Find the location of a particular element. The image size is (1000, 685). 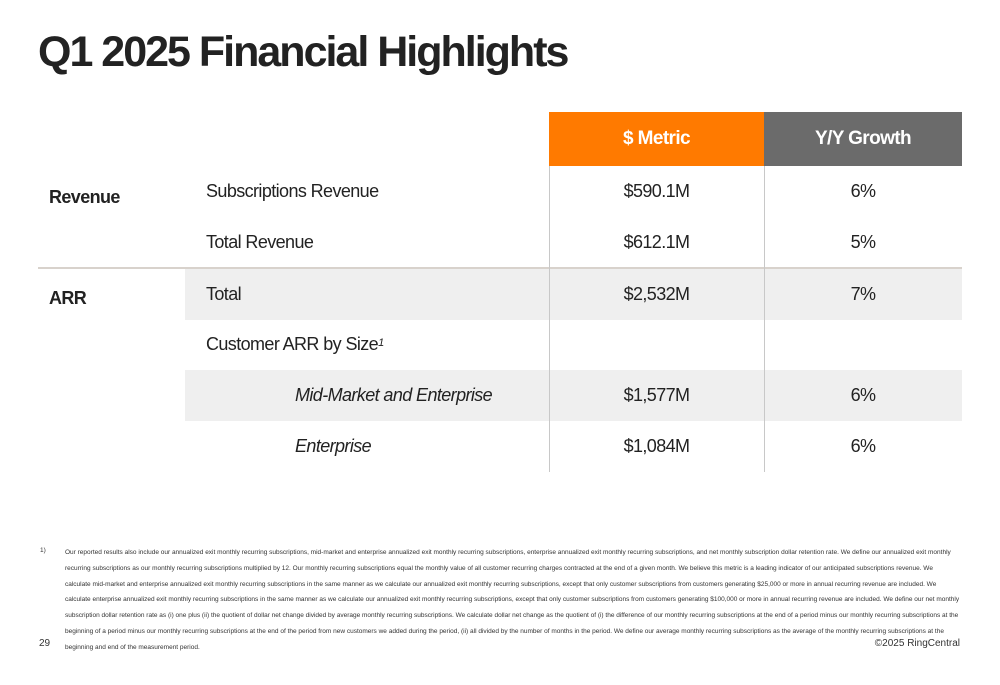

page-number: 29 is located at coordinates (45, 643).